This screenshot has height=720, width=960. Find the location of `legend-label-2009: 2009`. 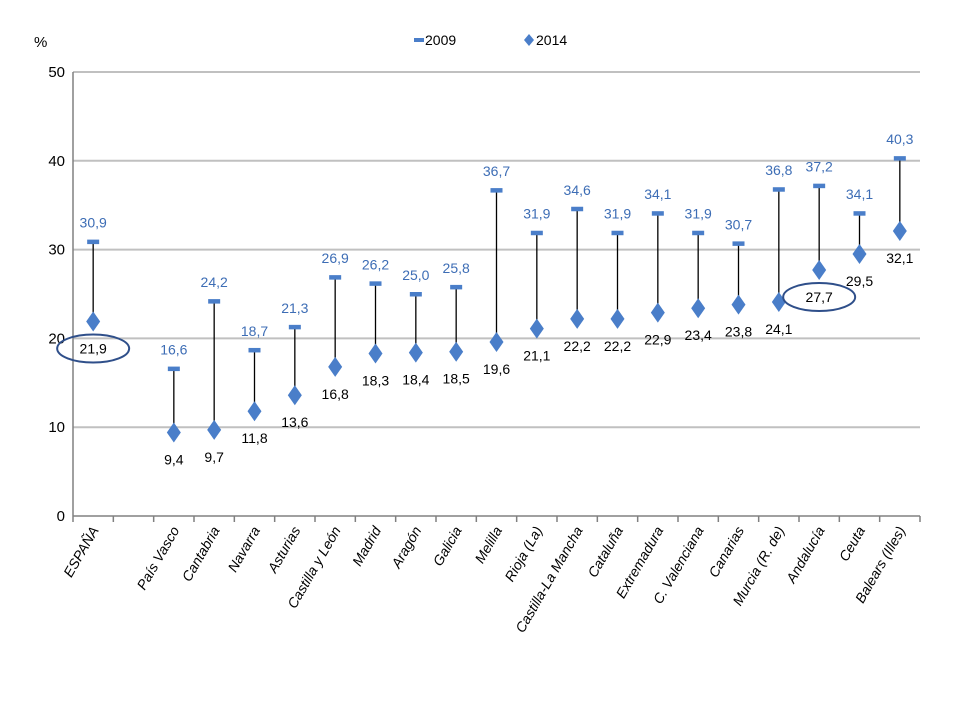

legend-label-2009: 2009 is located at coordinates (440, 40).